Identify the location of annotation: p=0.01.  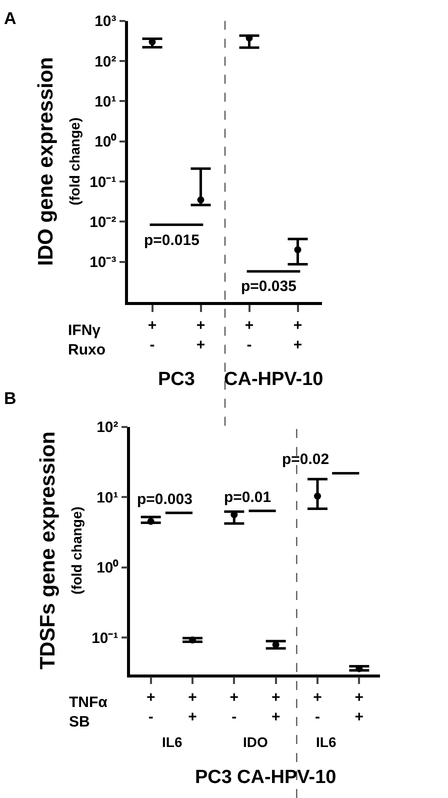
(248, 497).